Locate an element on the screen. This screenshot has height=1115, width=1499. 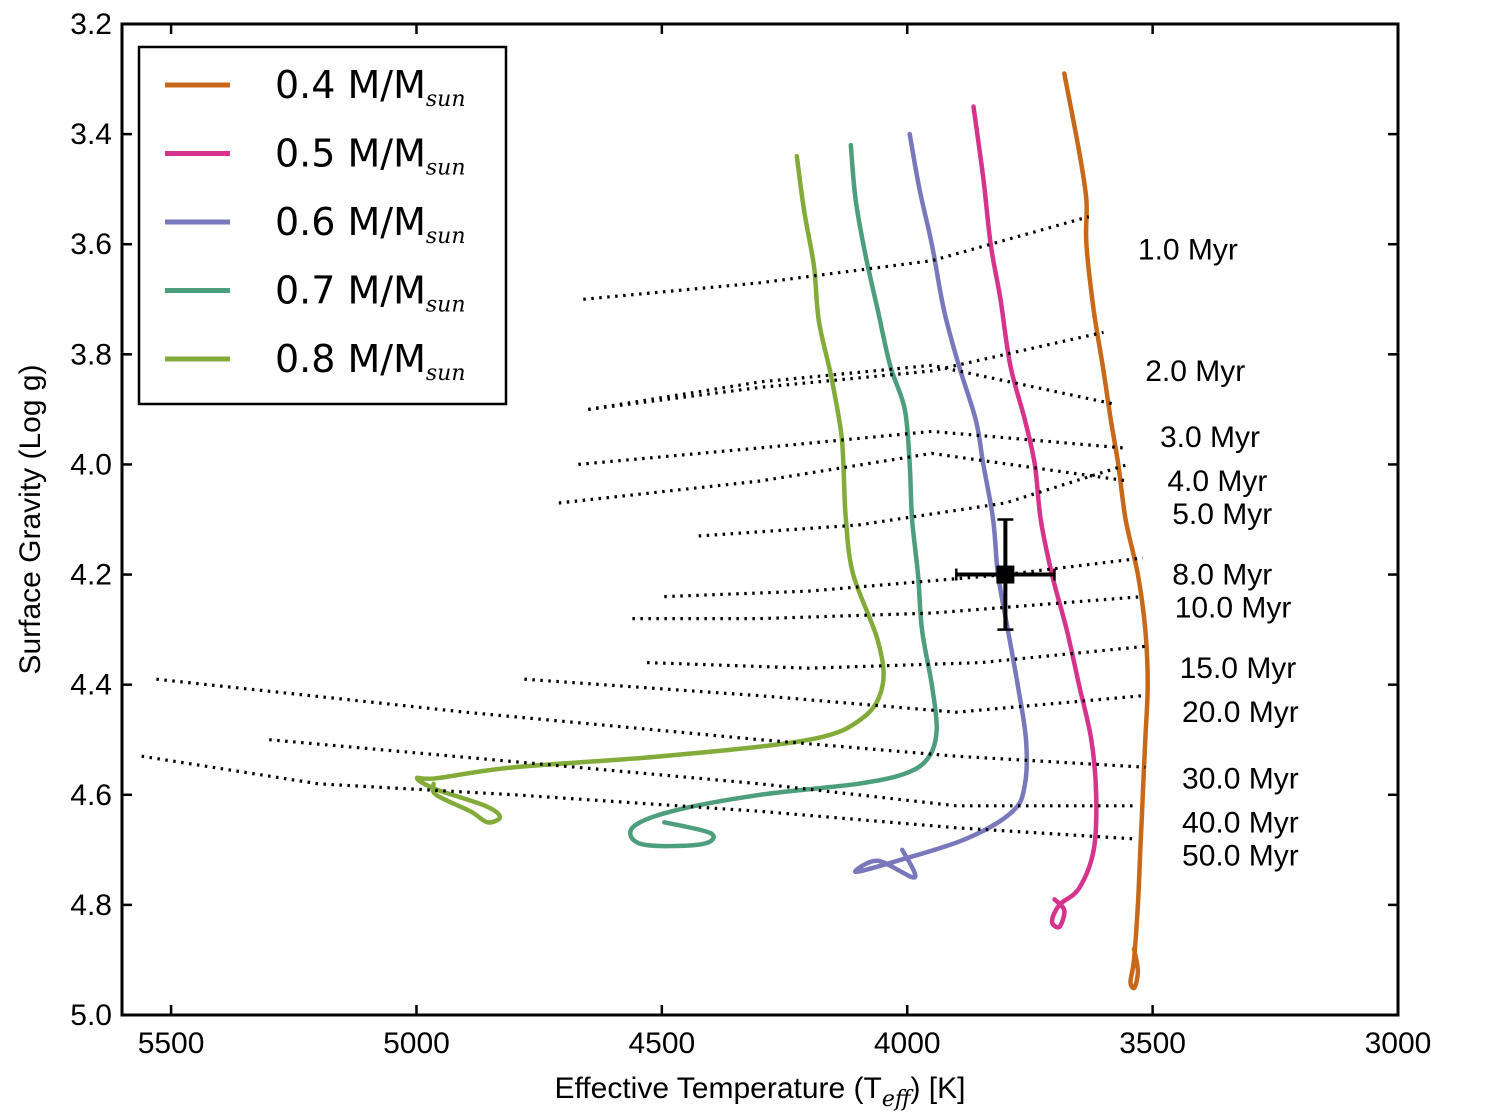
legend-box is located at coordinates (322, 225).